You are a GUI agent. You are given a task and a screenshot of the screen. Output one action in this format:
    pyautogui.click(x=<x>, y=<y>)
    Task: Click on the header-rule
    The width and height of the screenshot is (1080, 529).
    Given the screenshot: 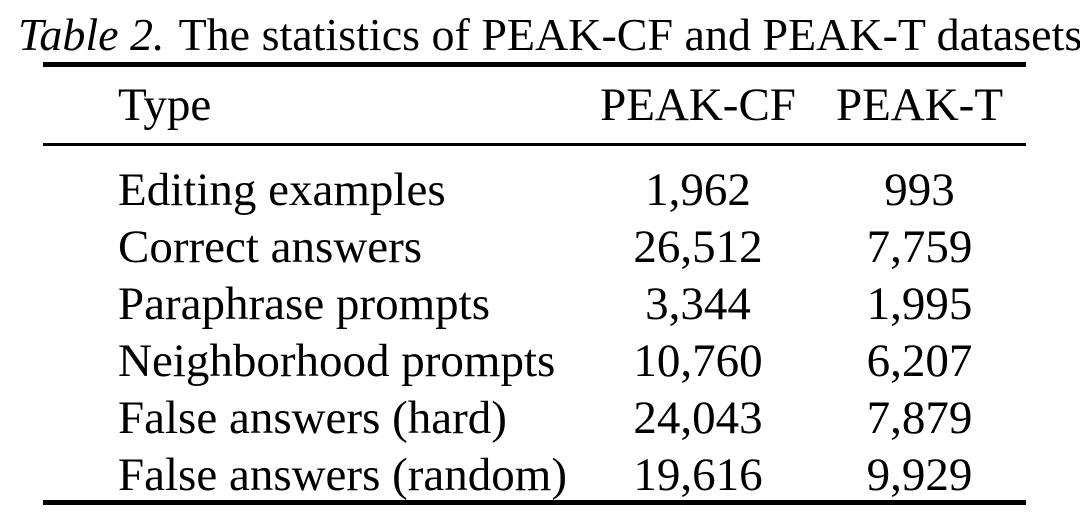 What is the action you would take?
    pyautogui.click(x=534, y=144)
    